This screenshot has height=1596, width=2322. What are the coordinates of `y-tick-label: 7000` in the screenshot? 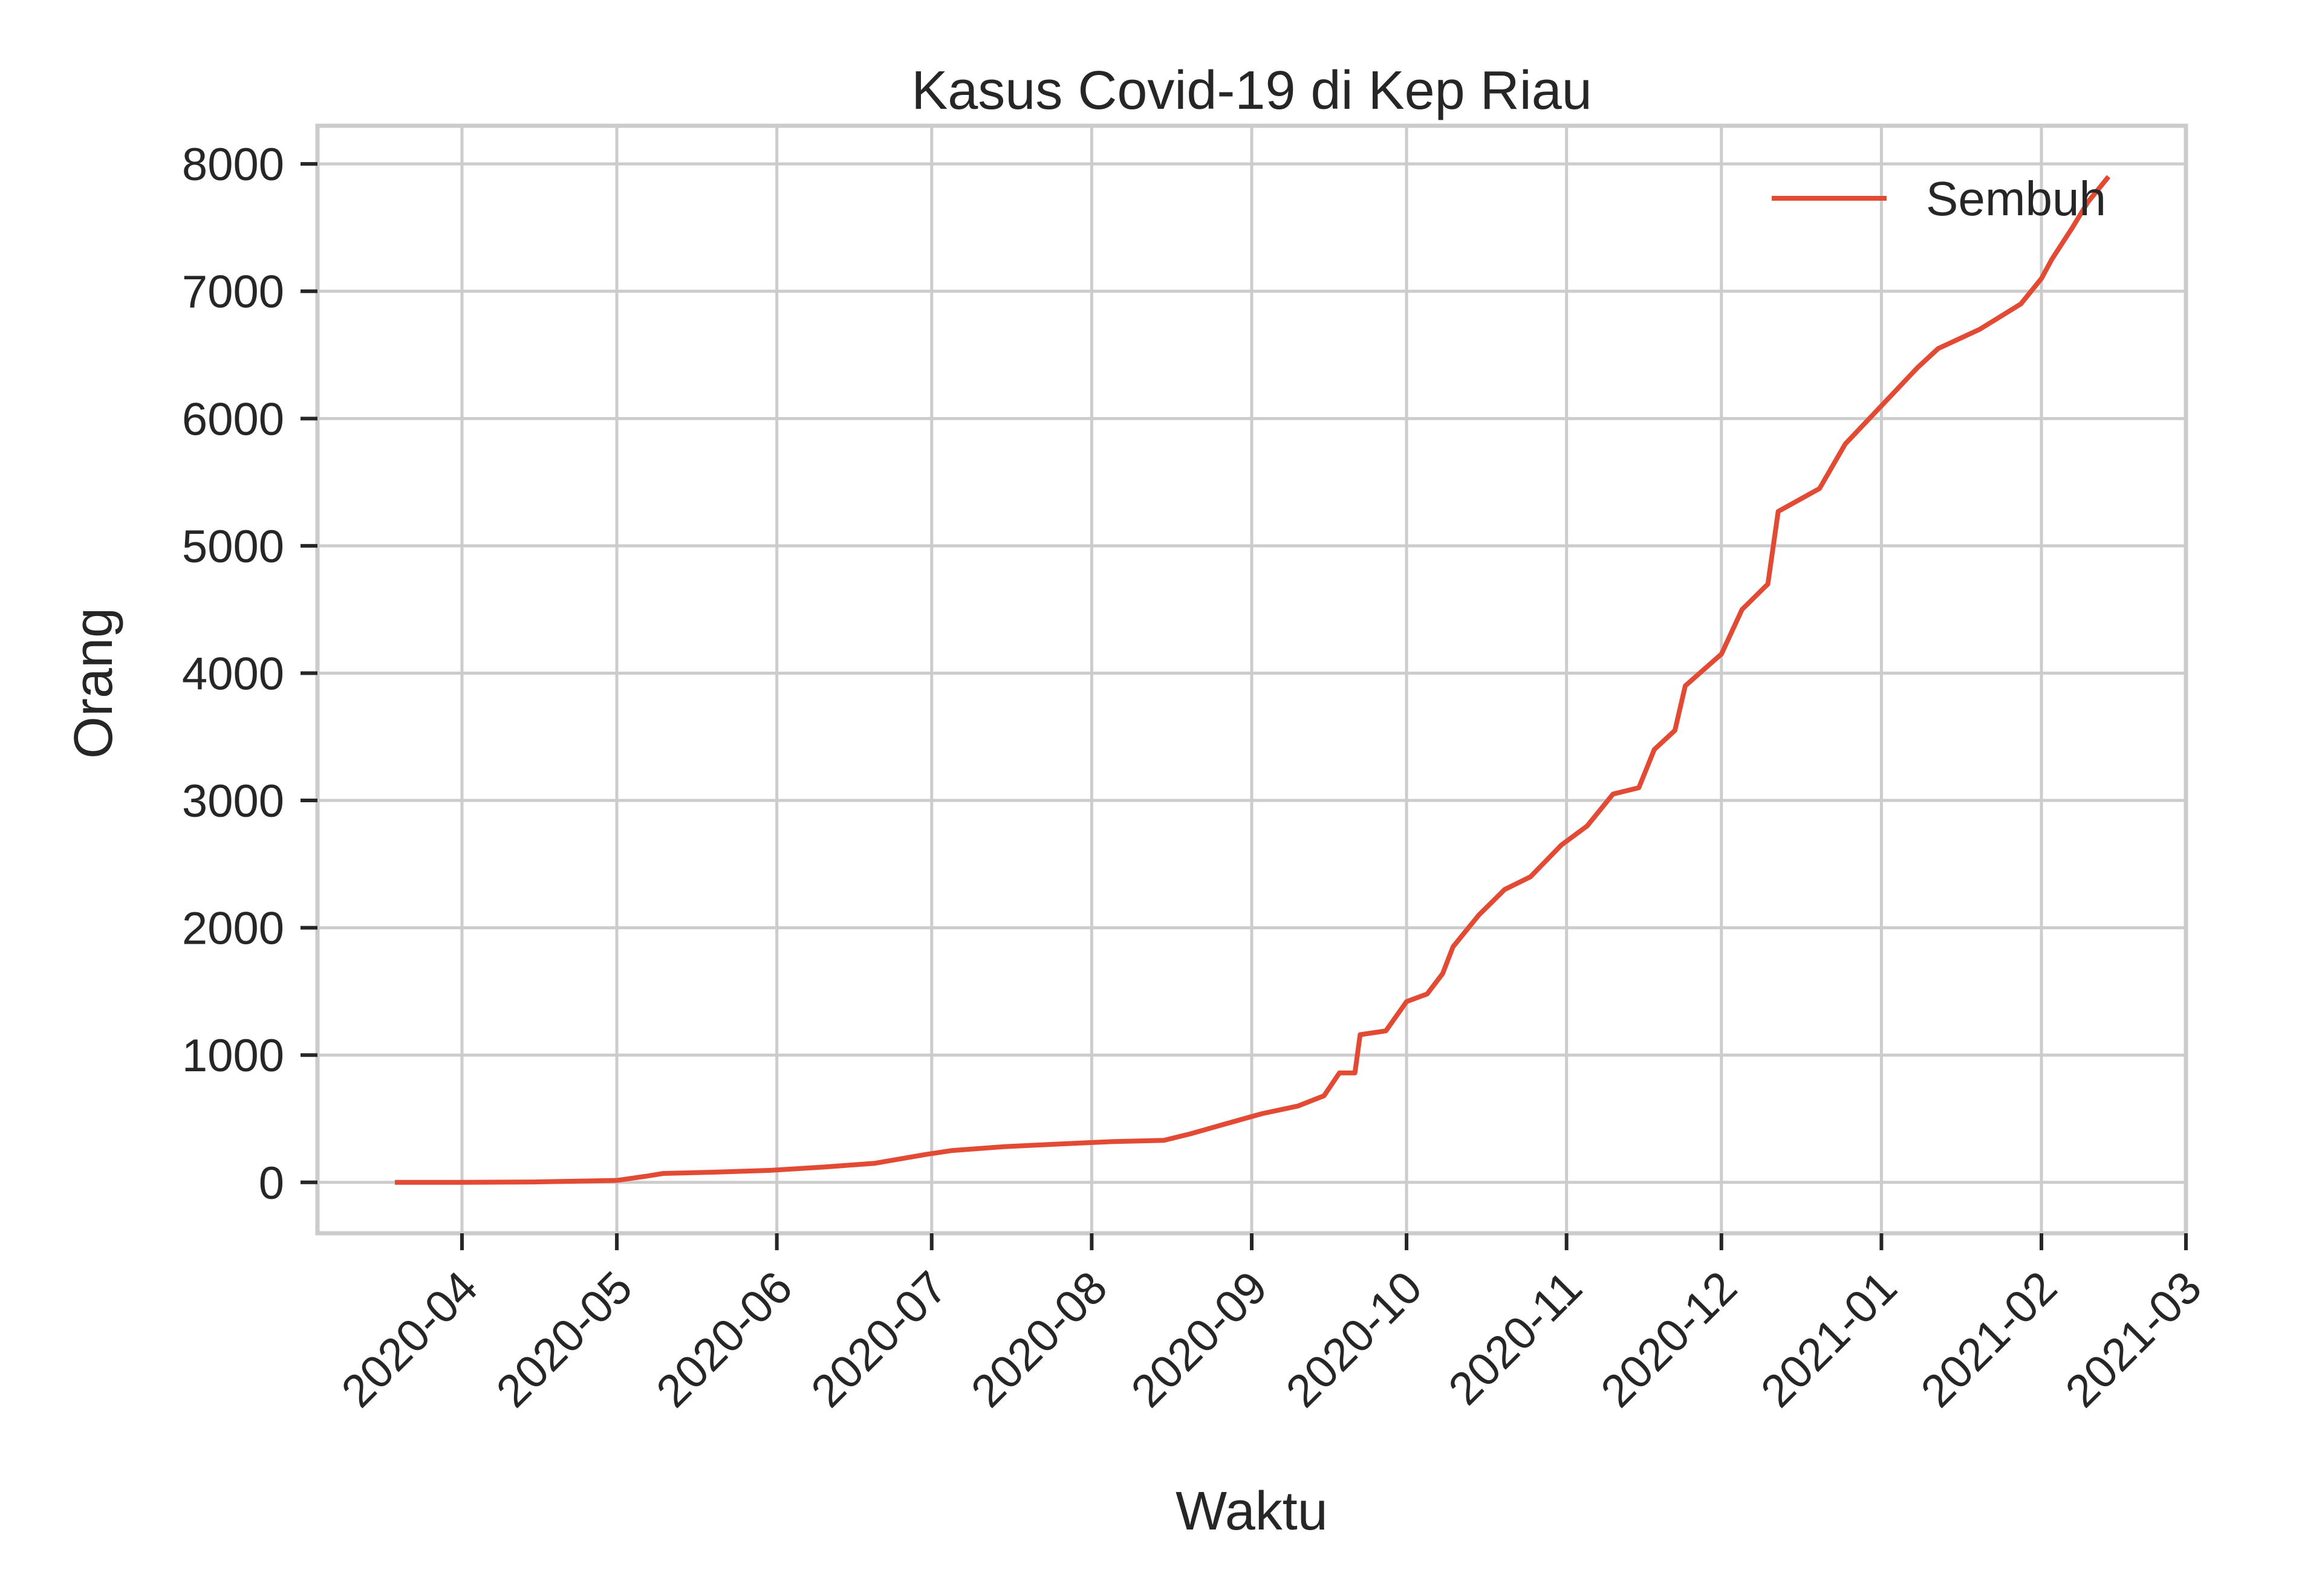 It's located at (233, 292).